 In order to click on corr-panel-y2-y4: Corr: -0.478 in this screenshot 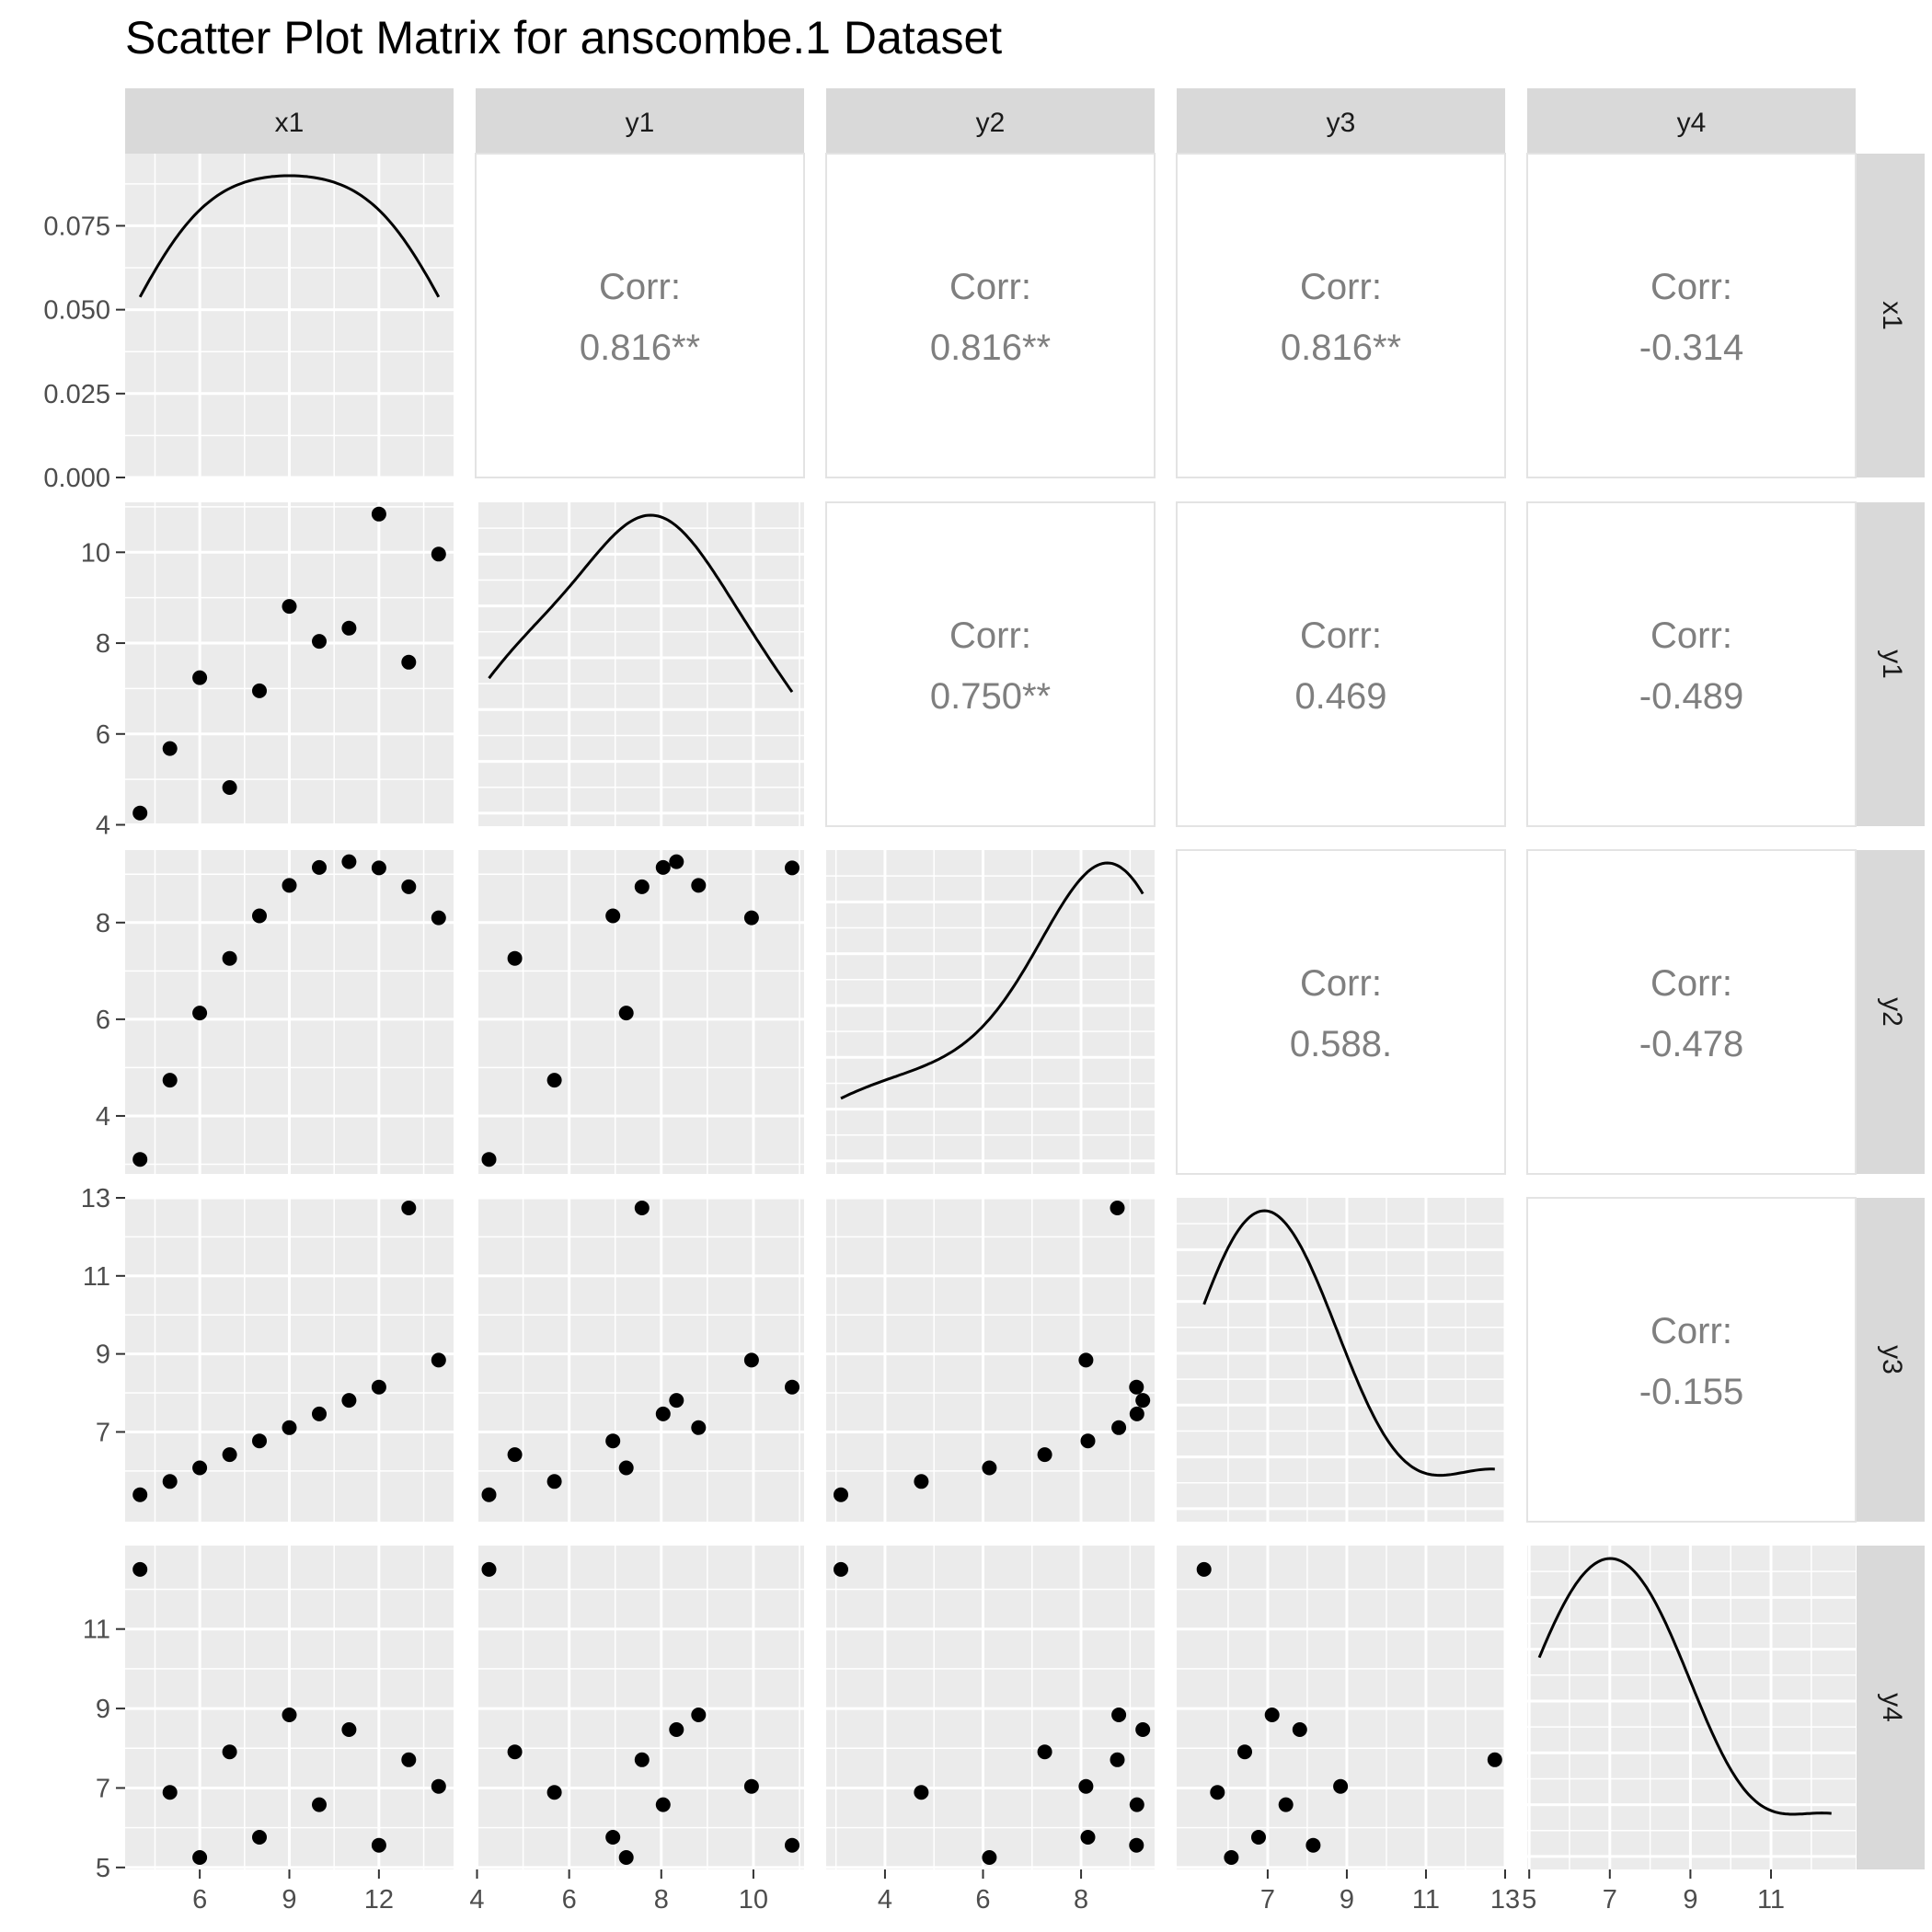, I will do `click(1691, 1012)`.